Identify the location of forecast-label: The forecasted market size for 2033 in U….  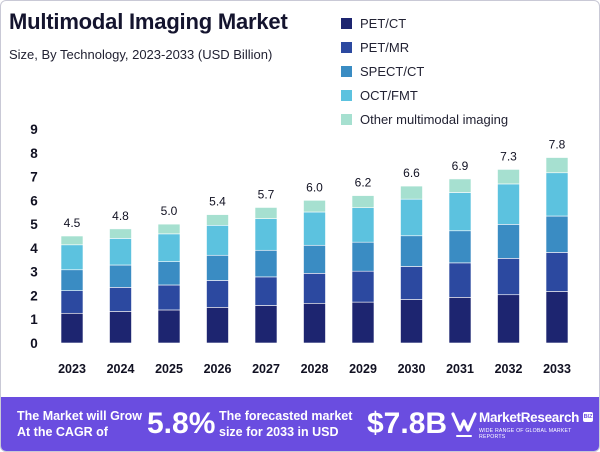
(285, 424).